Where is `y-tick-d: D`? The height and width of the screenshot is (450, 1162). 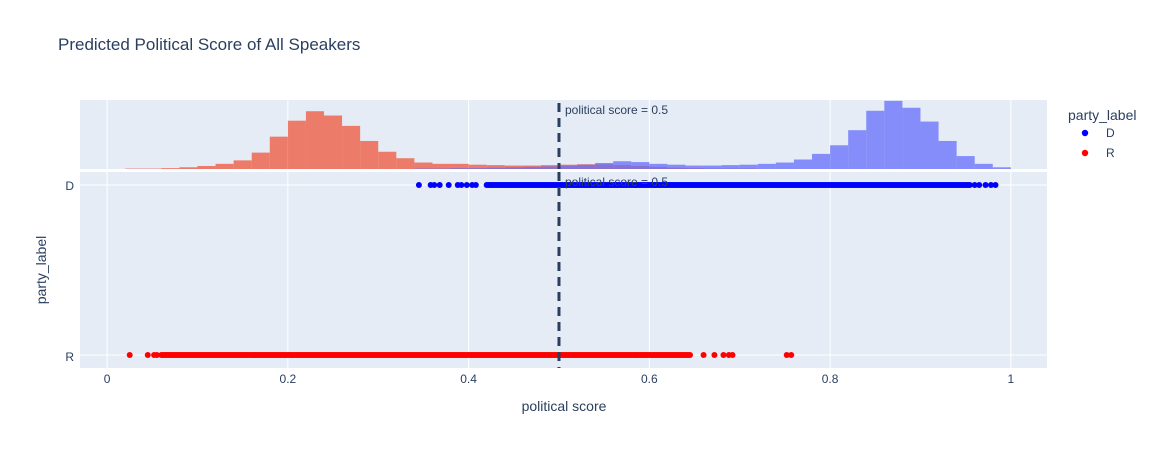 y-tick-d: D is located at coordinates (69, 186).